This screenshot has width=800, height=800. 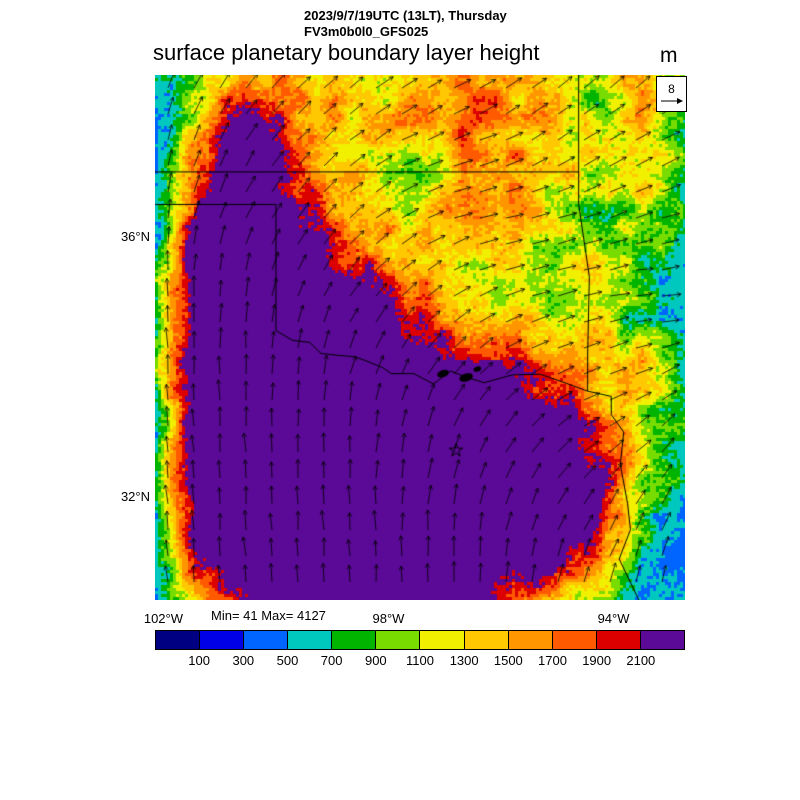 I want to click on colorbar-tick-label: 100, so click(x=199, y=660).